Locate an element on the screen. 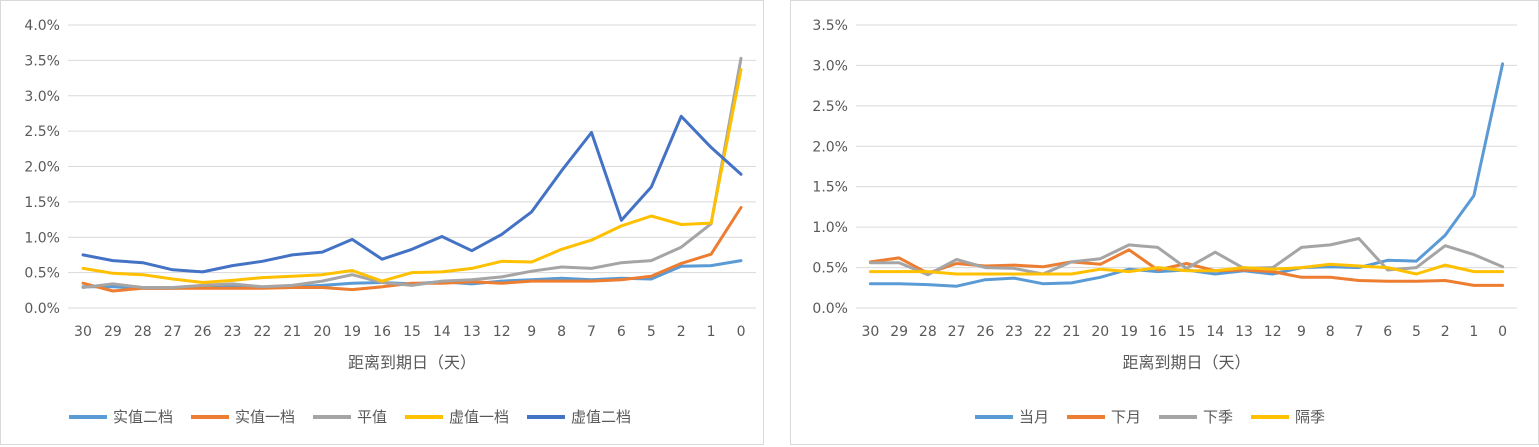 The image size is (1539, 447). y-tick-label: 4.0% is located at coordinates (42, 26).